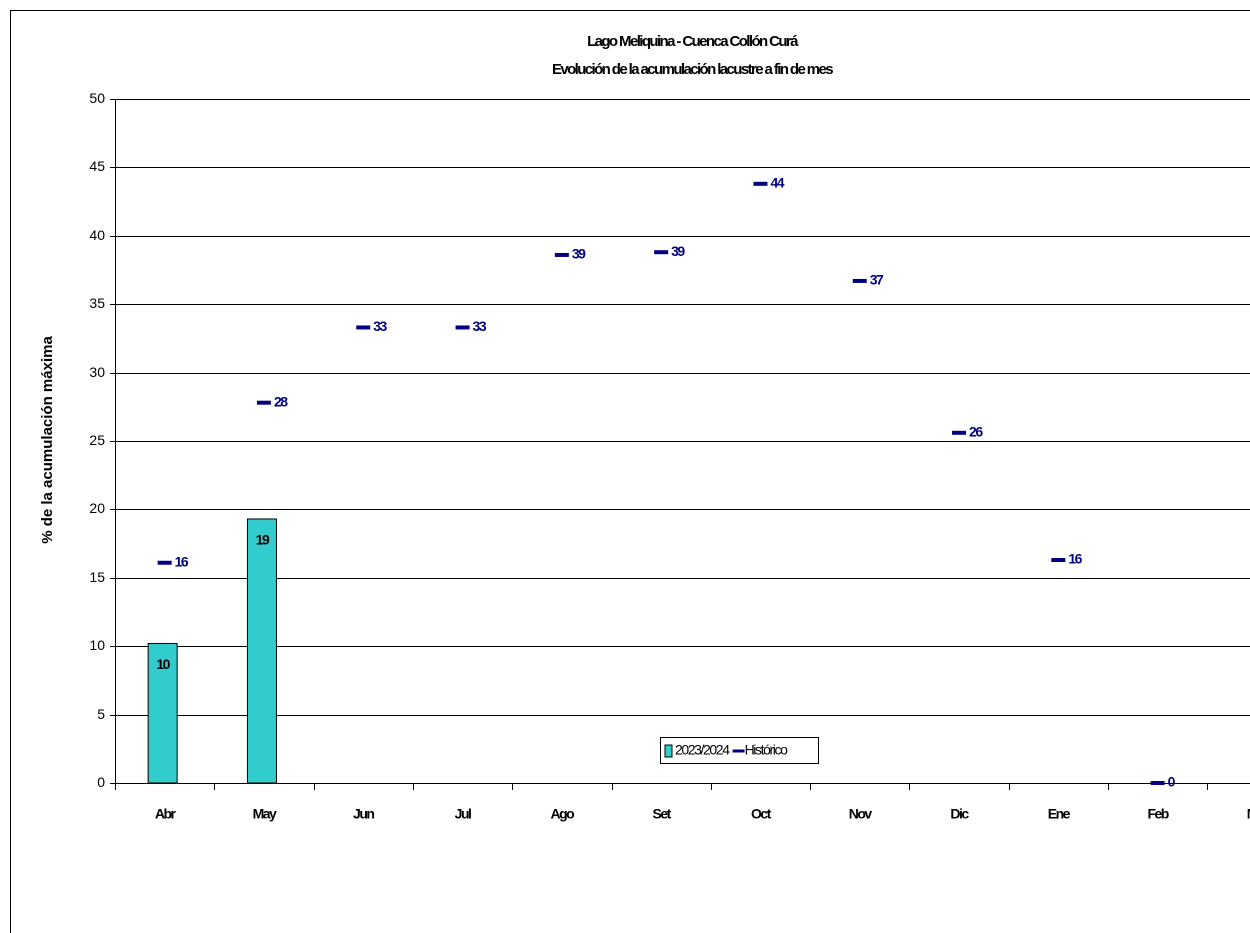 The image size is (1250, 933). I want to click on legend-label: Histórico, so click(766, 750).